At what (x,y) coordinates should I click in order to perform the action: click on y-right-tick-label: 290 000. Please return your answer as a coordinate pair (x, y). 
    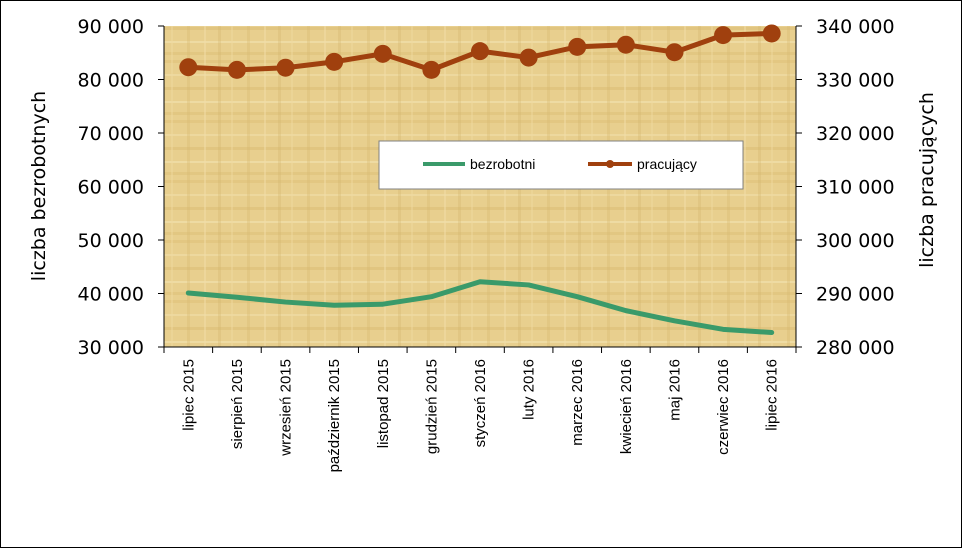
    Looking at the image, I should click on (855, 295).